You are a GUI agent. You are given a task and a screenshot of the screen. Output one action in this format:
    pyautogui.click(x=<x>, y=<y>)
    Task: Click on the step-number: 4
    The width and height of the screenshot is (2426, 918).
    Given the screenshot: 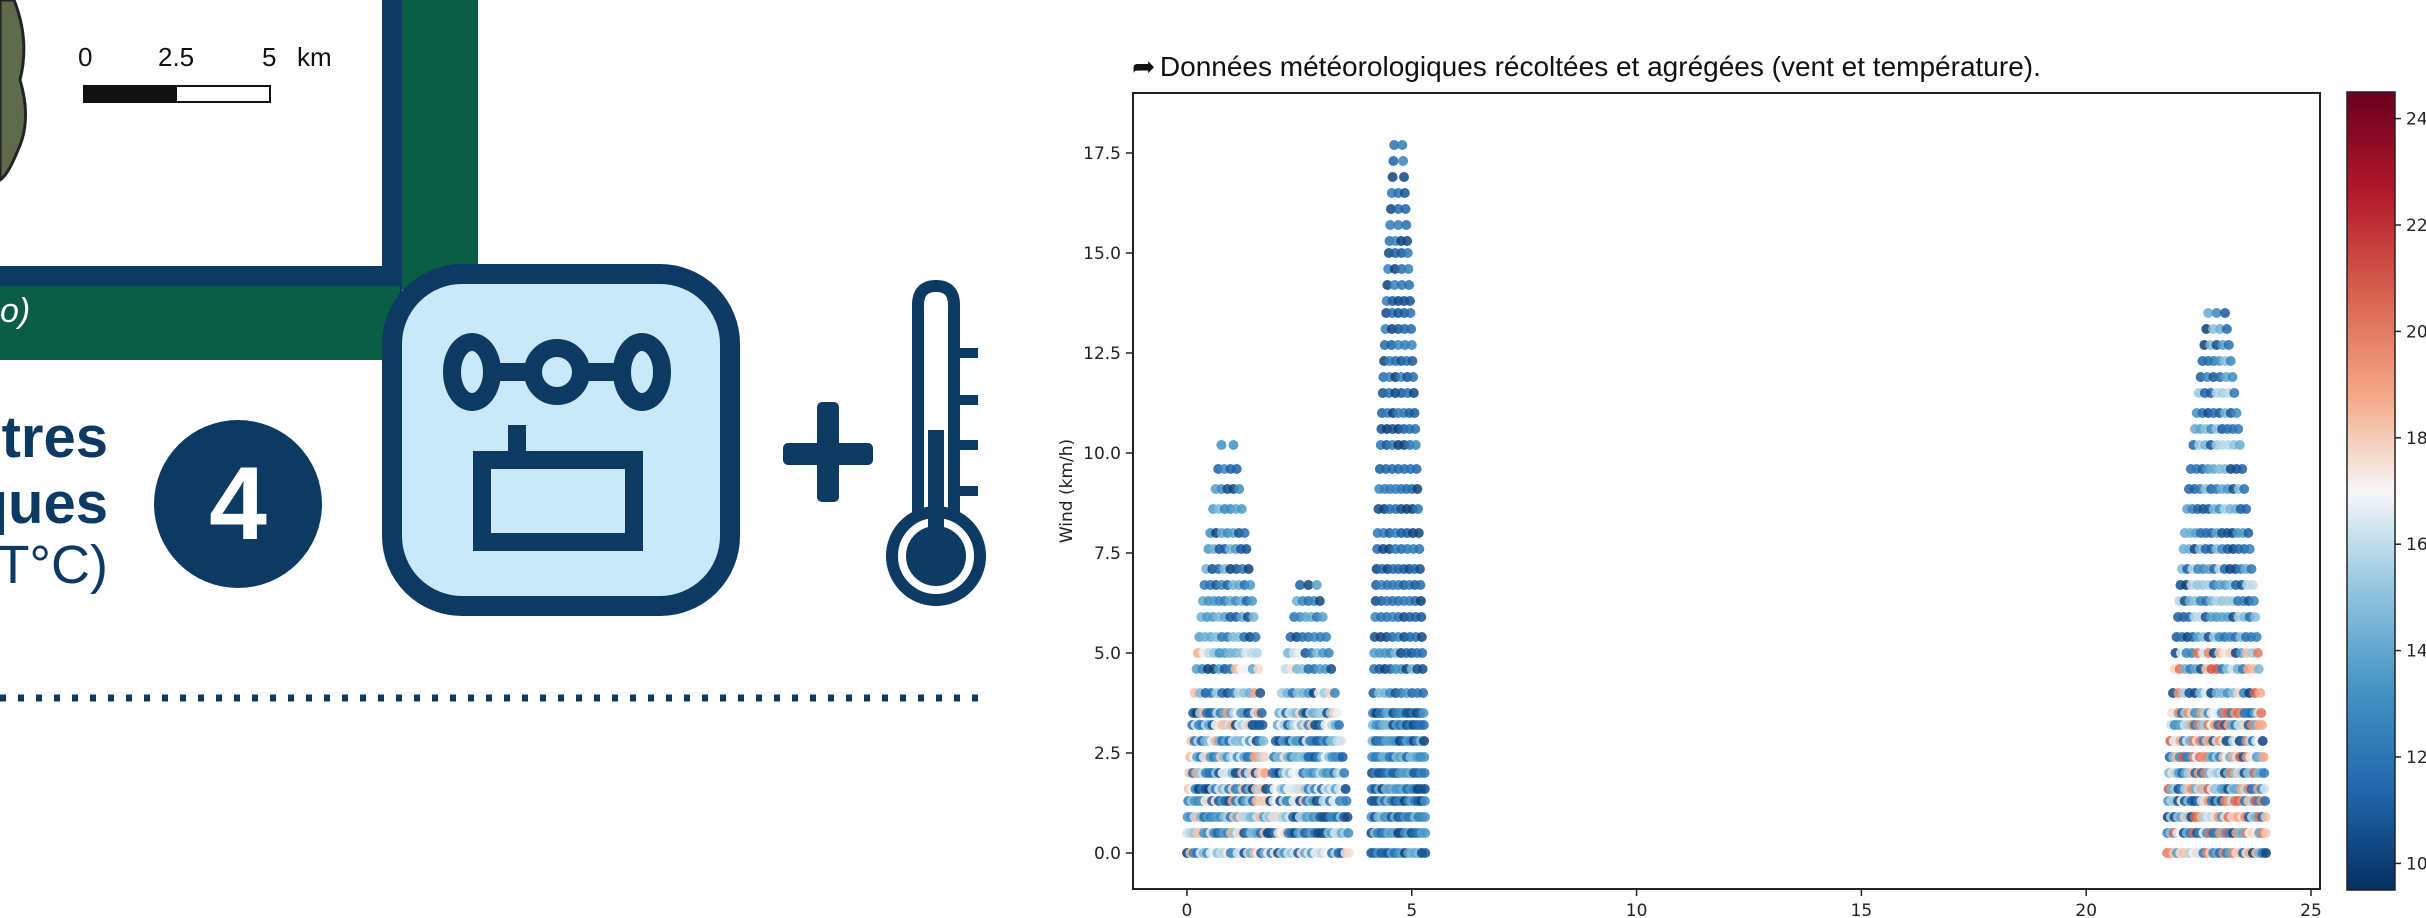 What is the action you would take?
    pyautogui.click(x=238, y=504)
    